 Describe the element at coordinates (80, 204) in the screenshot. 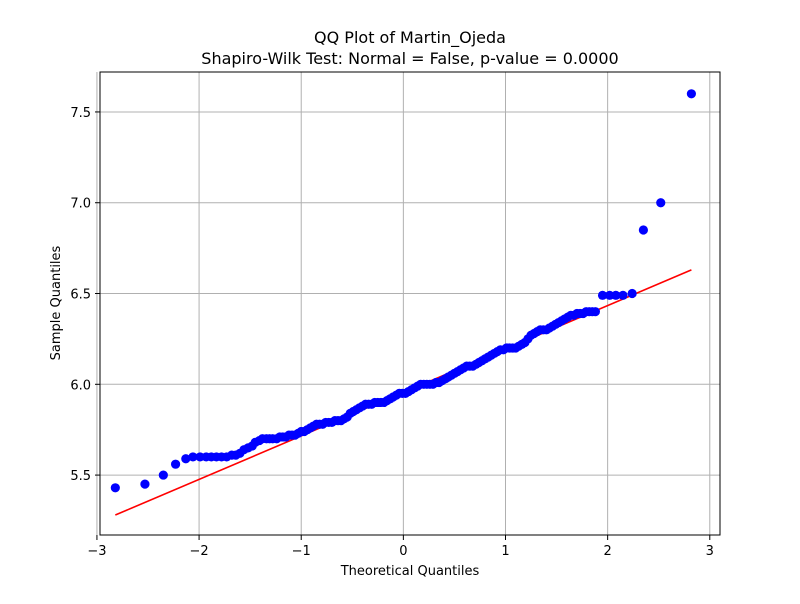

I see `y-tick-label: 7.0` at that location.